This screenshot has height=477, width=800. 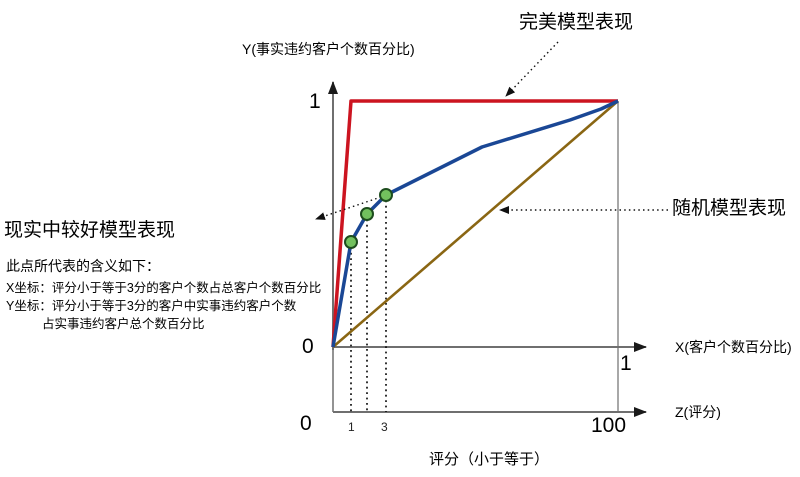 What do you see at coordinates (384, 427) in the screenshot?
I see `z-axis-tick-3: 3` at bounding box center [384, 427].